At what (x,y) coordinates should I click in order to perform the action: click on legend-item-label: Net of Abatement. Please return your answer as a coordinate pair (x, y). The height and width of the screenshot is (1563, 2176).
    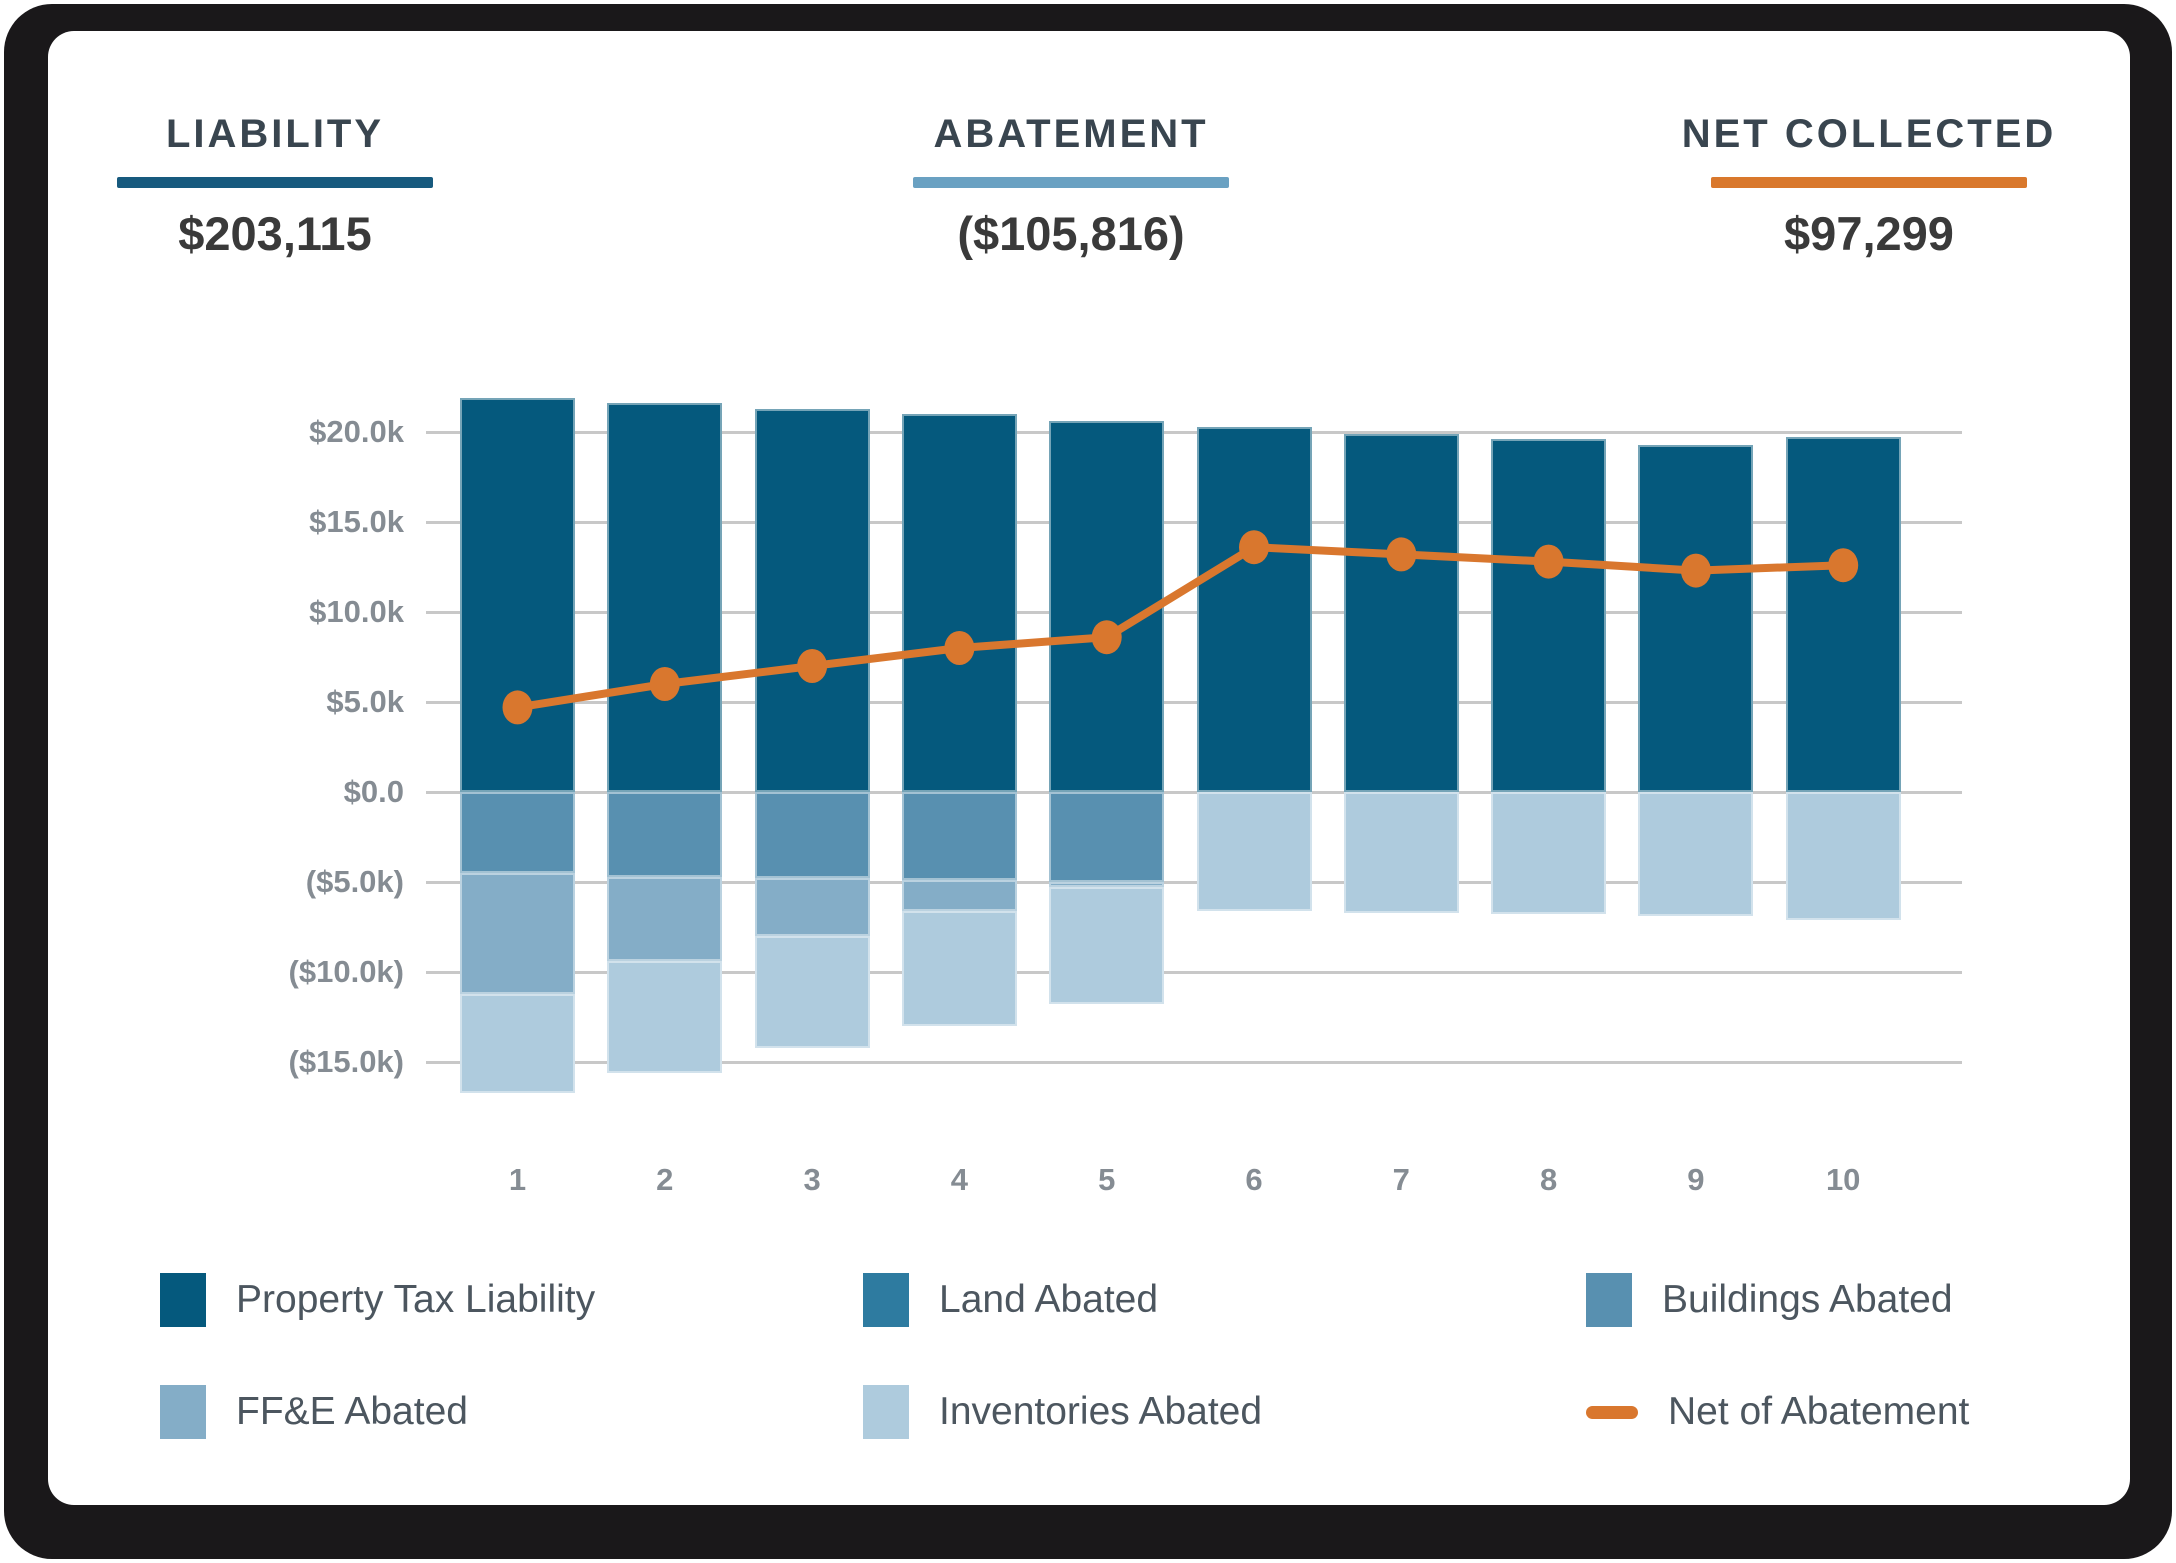
    Looking at the image, I should click on (1819, 1411).